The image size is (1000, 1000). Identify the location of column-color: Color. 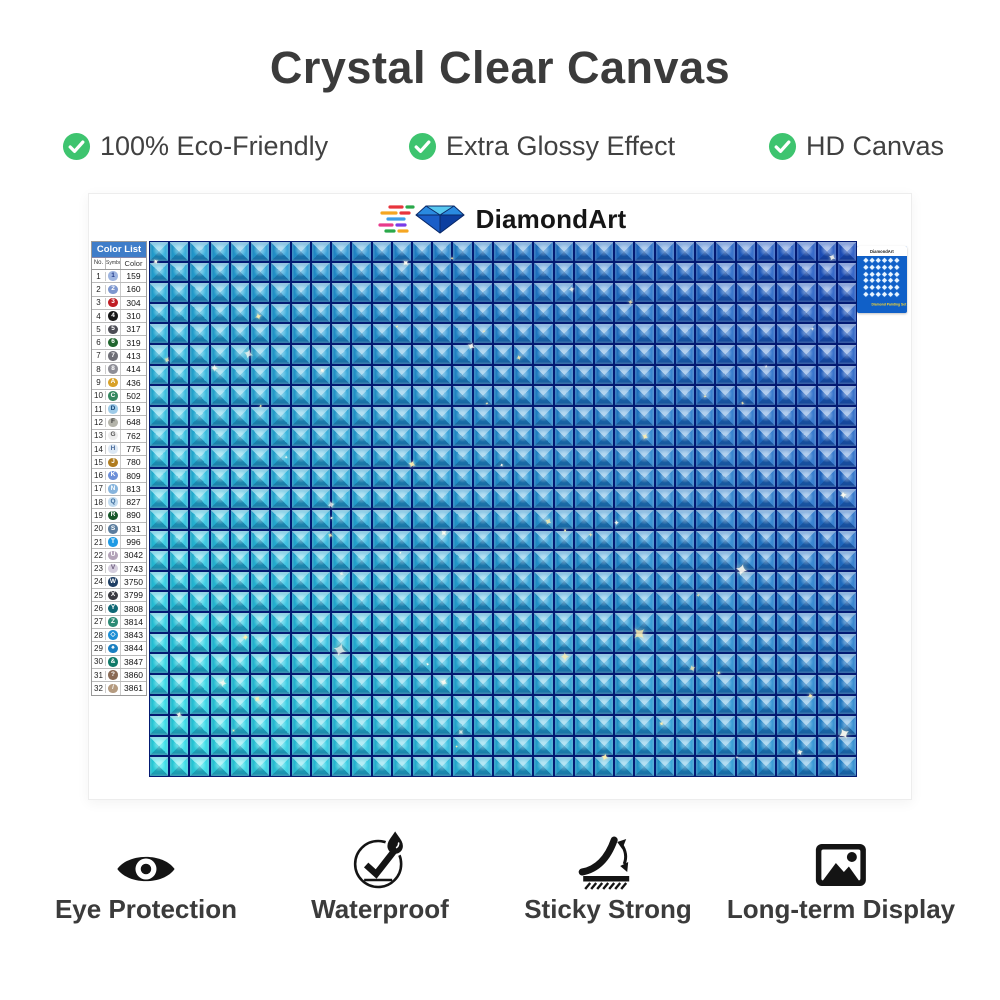
(133, 263).